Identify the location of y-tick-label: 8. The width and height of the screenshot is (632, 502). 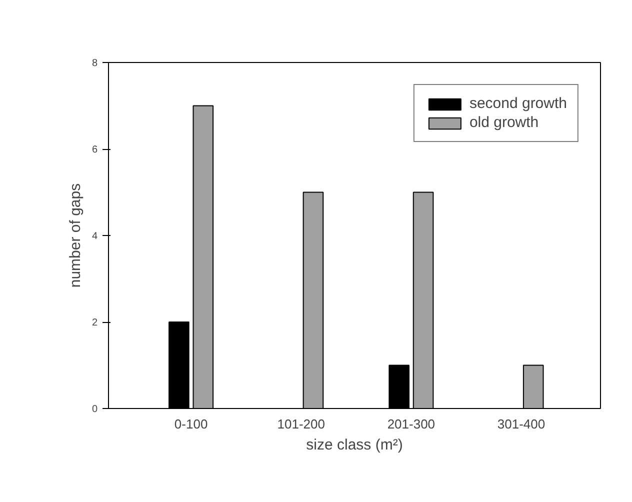
(95, 63).